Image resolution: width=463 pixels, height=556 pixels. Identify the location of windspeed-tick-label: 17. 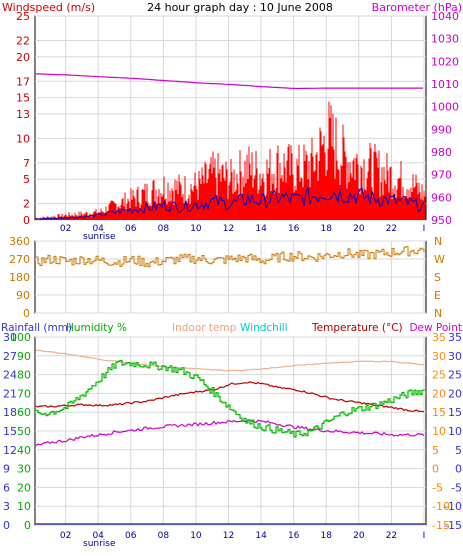
(23, 81).